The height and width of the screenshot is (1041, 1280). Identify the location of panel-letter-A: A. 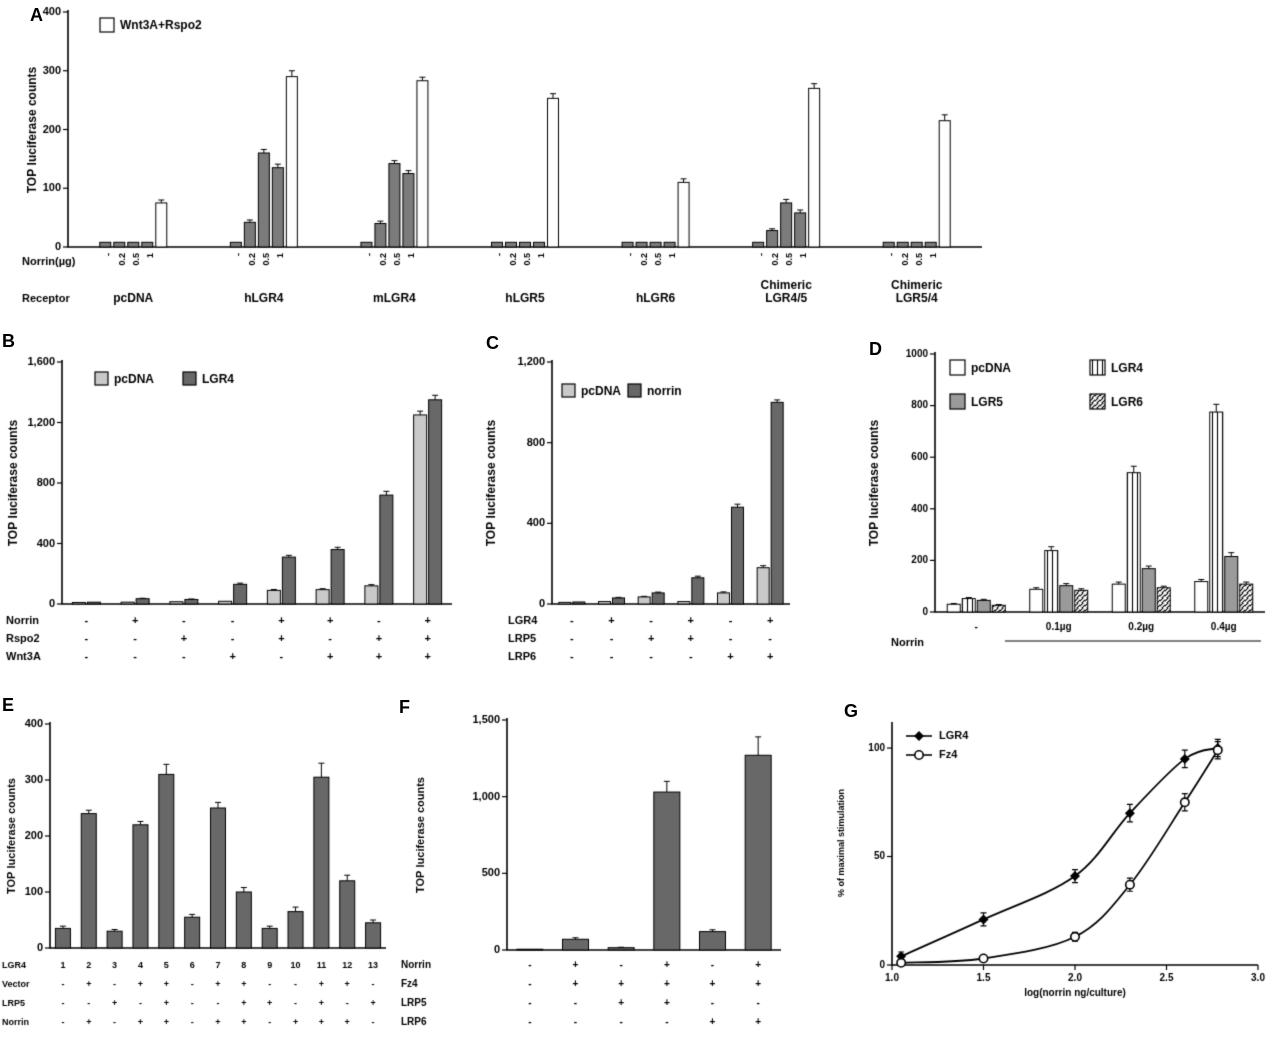
(36, 15).